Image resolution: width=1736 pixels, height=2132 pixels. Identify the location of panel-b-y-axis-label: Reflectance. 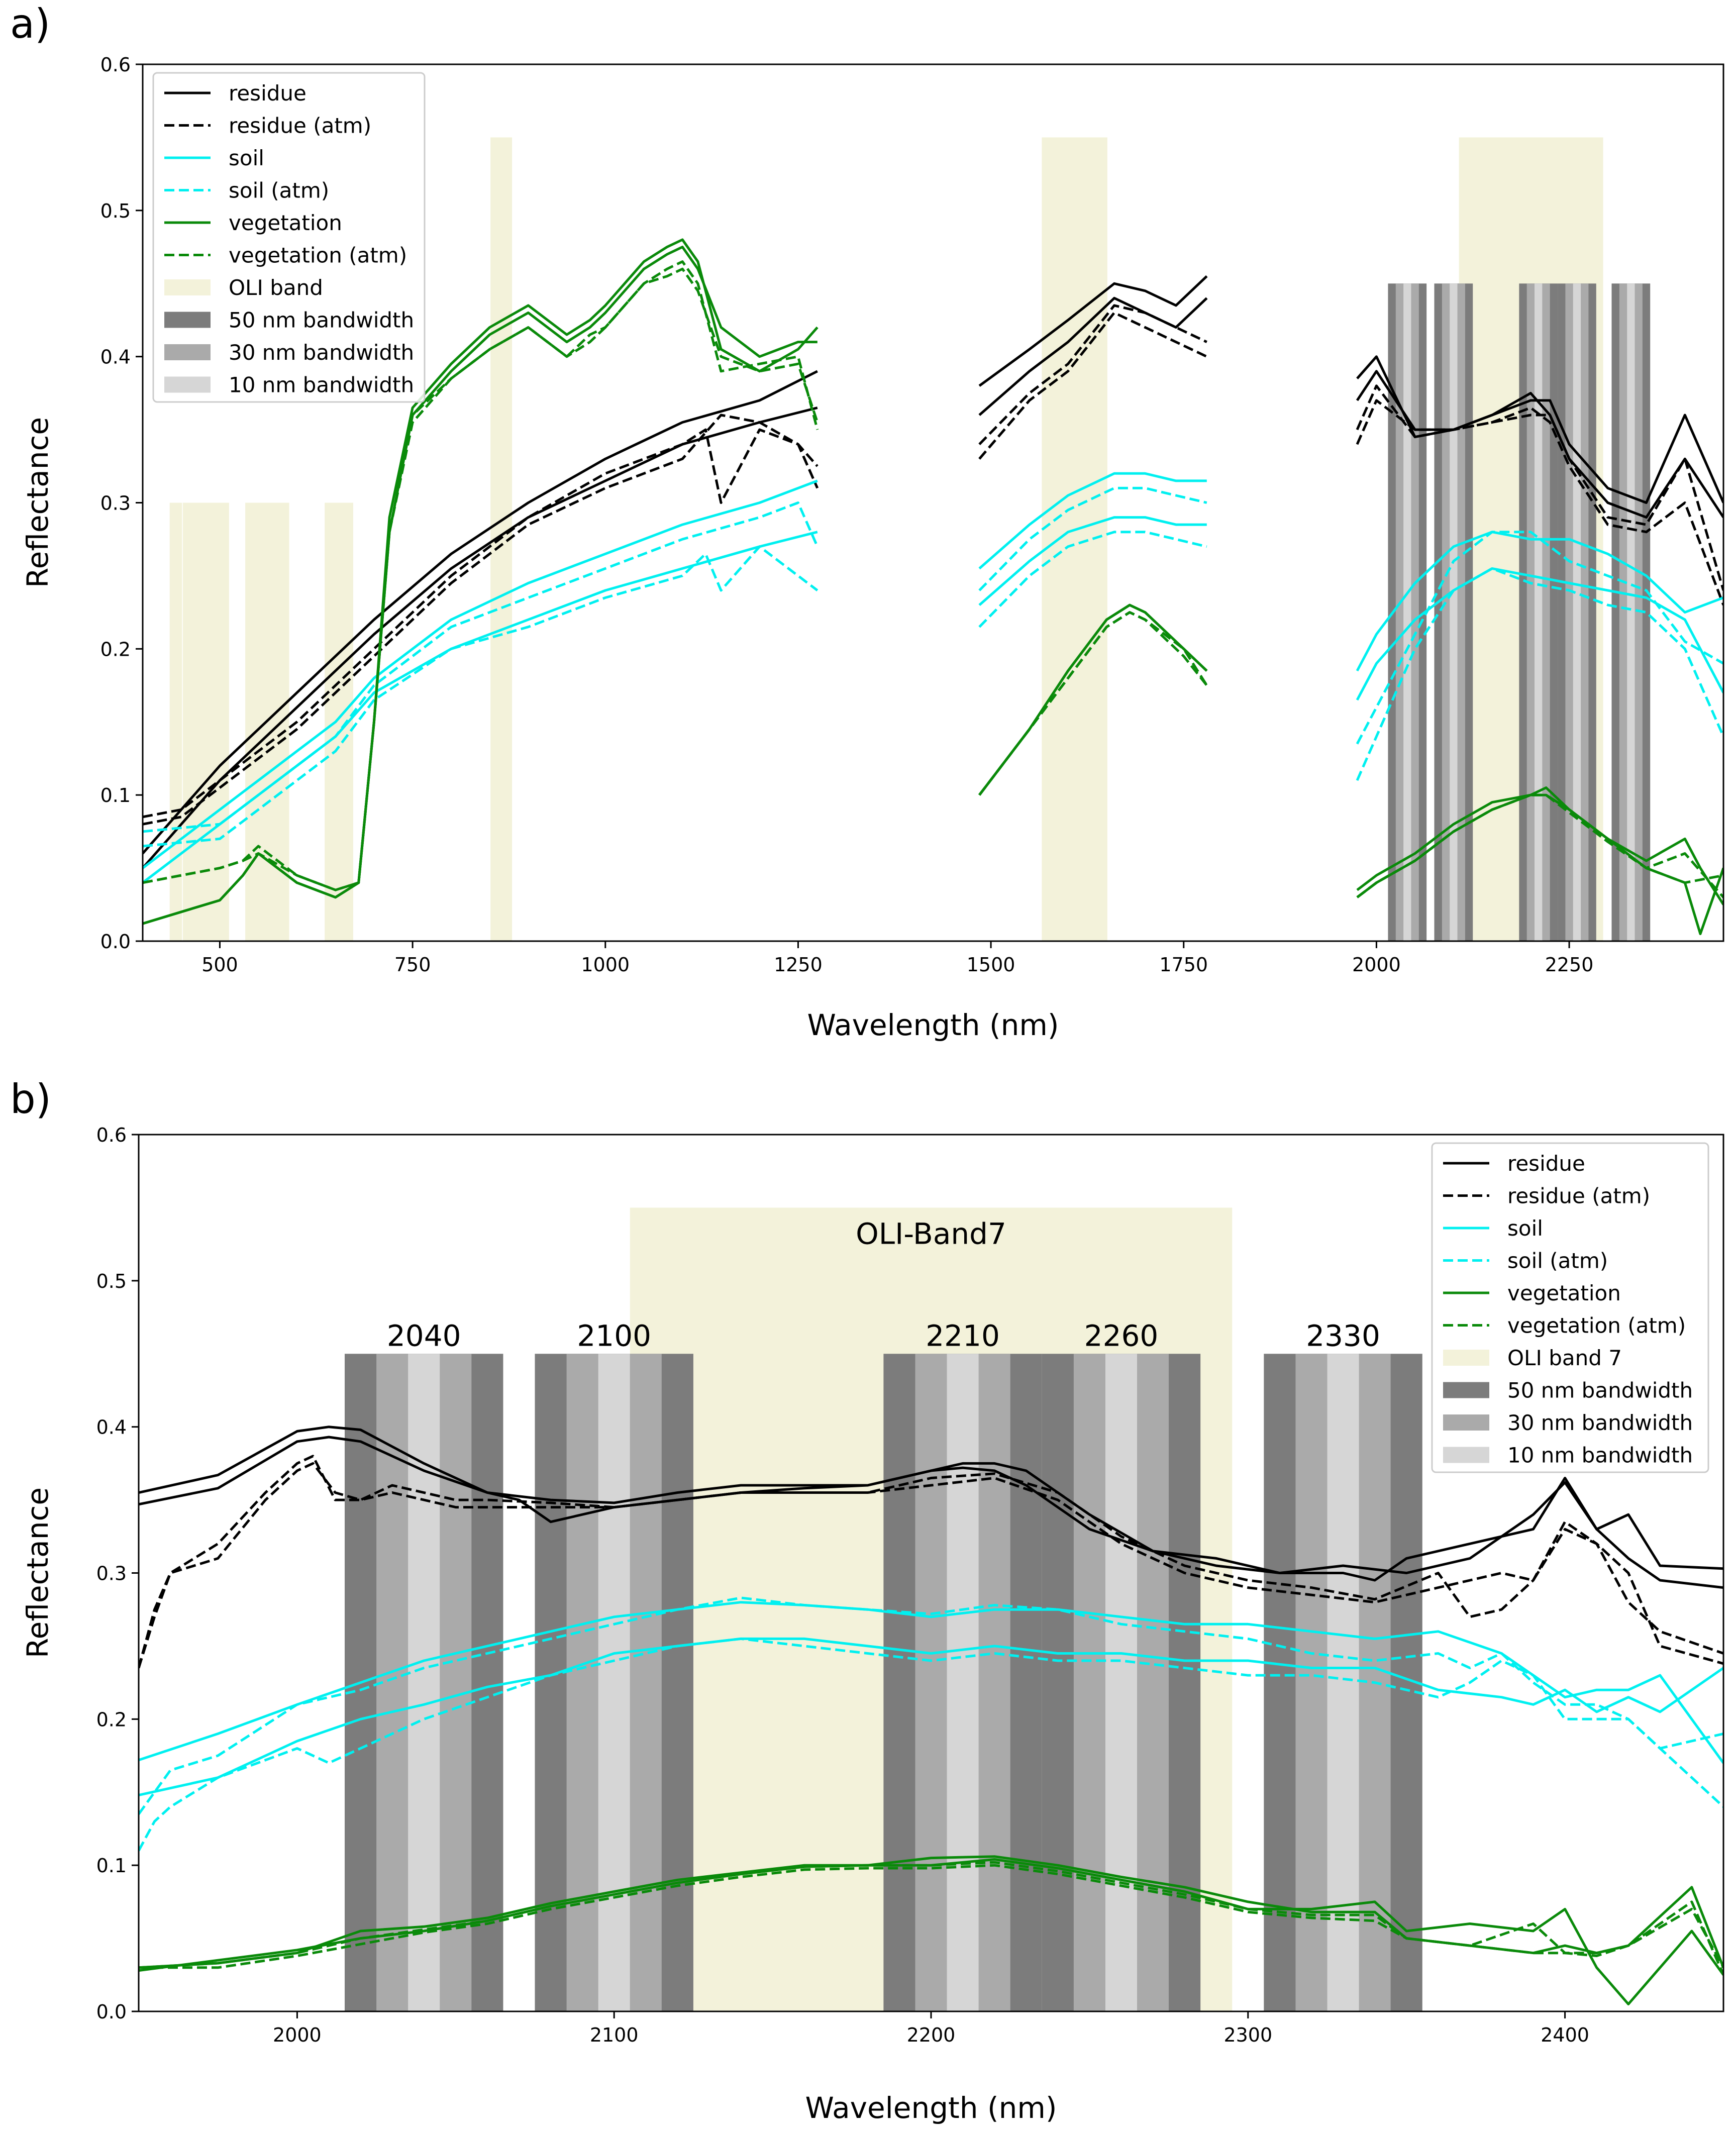
(38, 1573).